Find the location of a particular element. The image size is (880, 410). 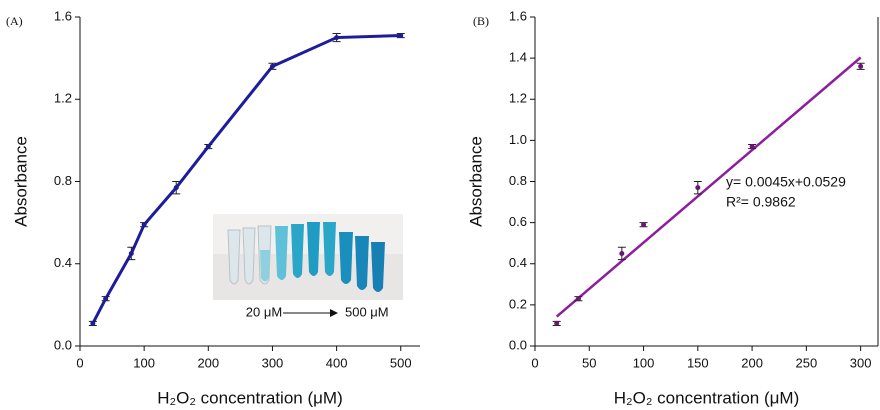

x-tick-label: 50 is located at coordinates (589, 362).